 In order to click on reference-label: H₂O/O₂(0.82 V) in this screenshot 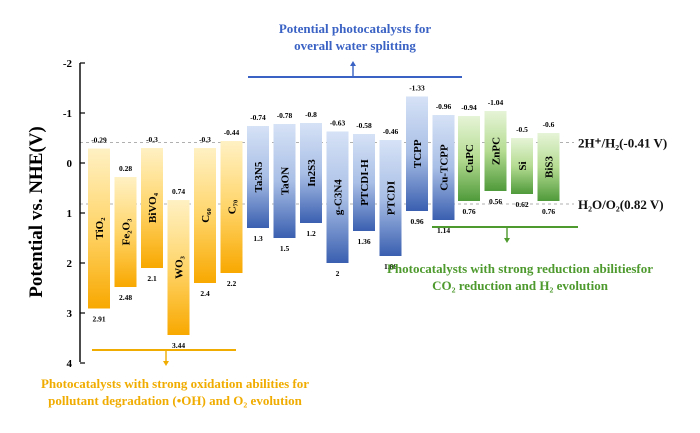, I will do `click(621, 204)`.